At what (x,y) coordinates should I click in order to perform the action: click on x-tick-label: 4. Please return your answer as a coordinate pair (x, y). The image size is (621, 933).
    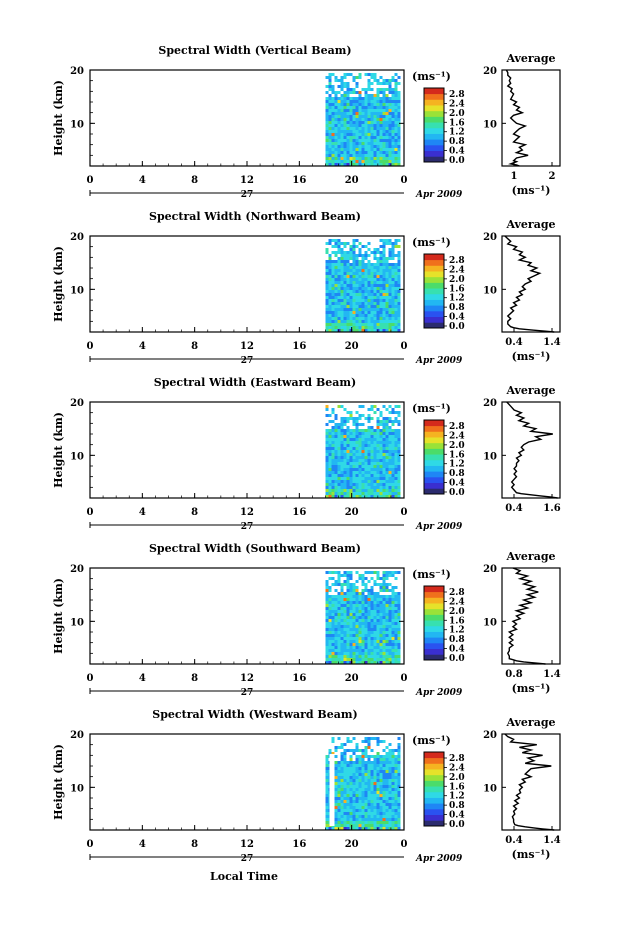
    Looking at the image, I should click on (142, 844).